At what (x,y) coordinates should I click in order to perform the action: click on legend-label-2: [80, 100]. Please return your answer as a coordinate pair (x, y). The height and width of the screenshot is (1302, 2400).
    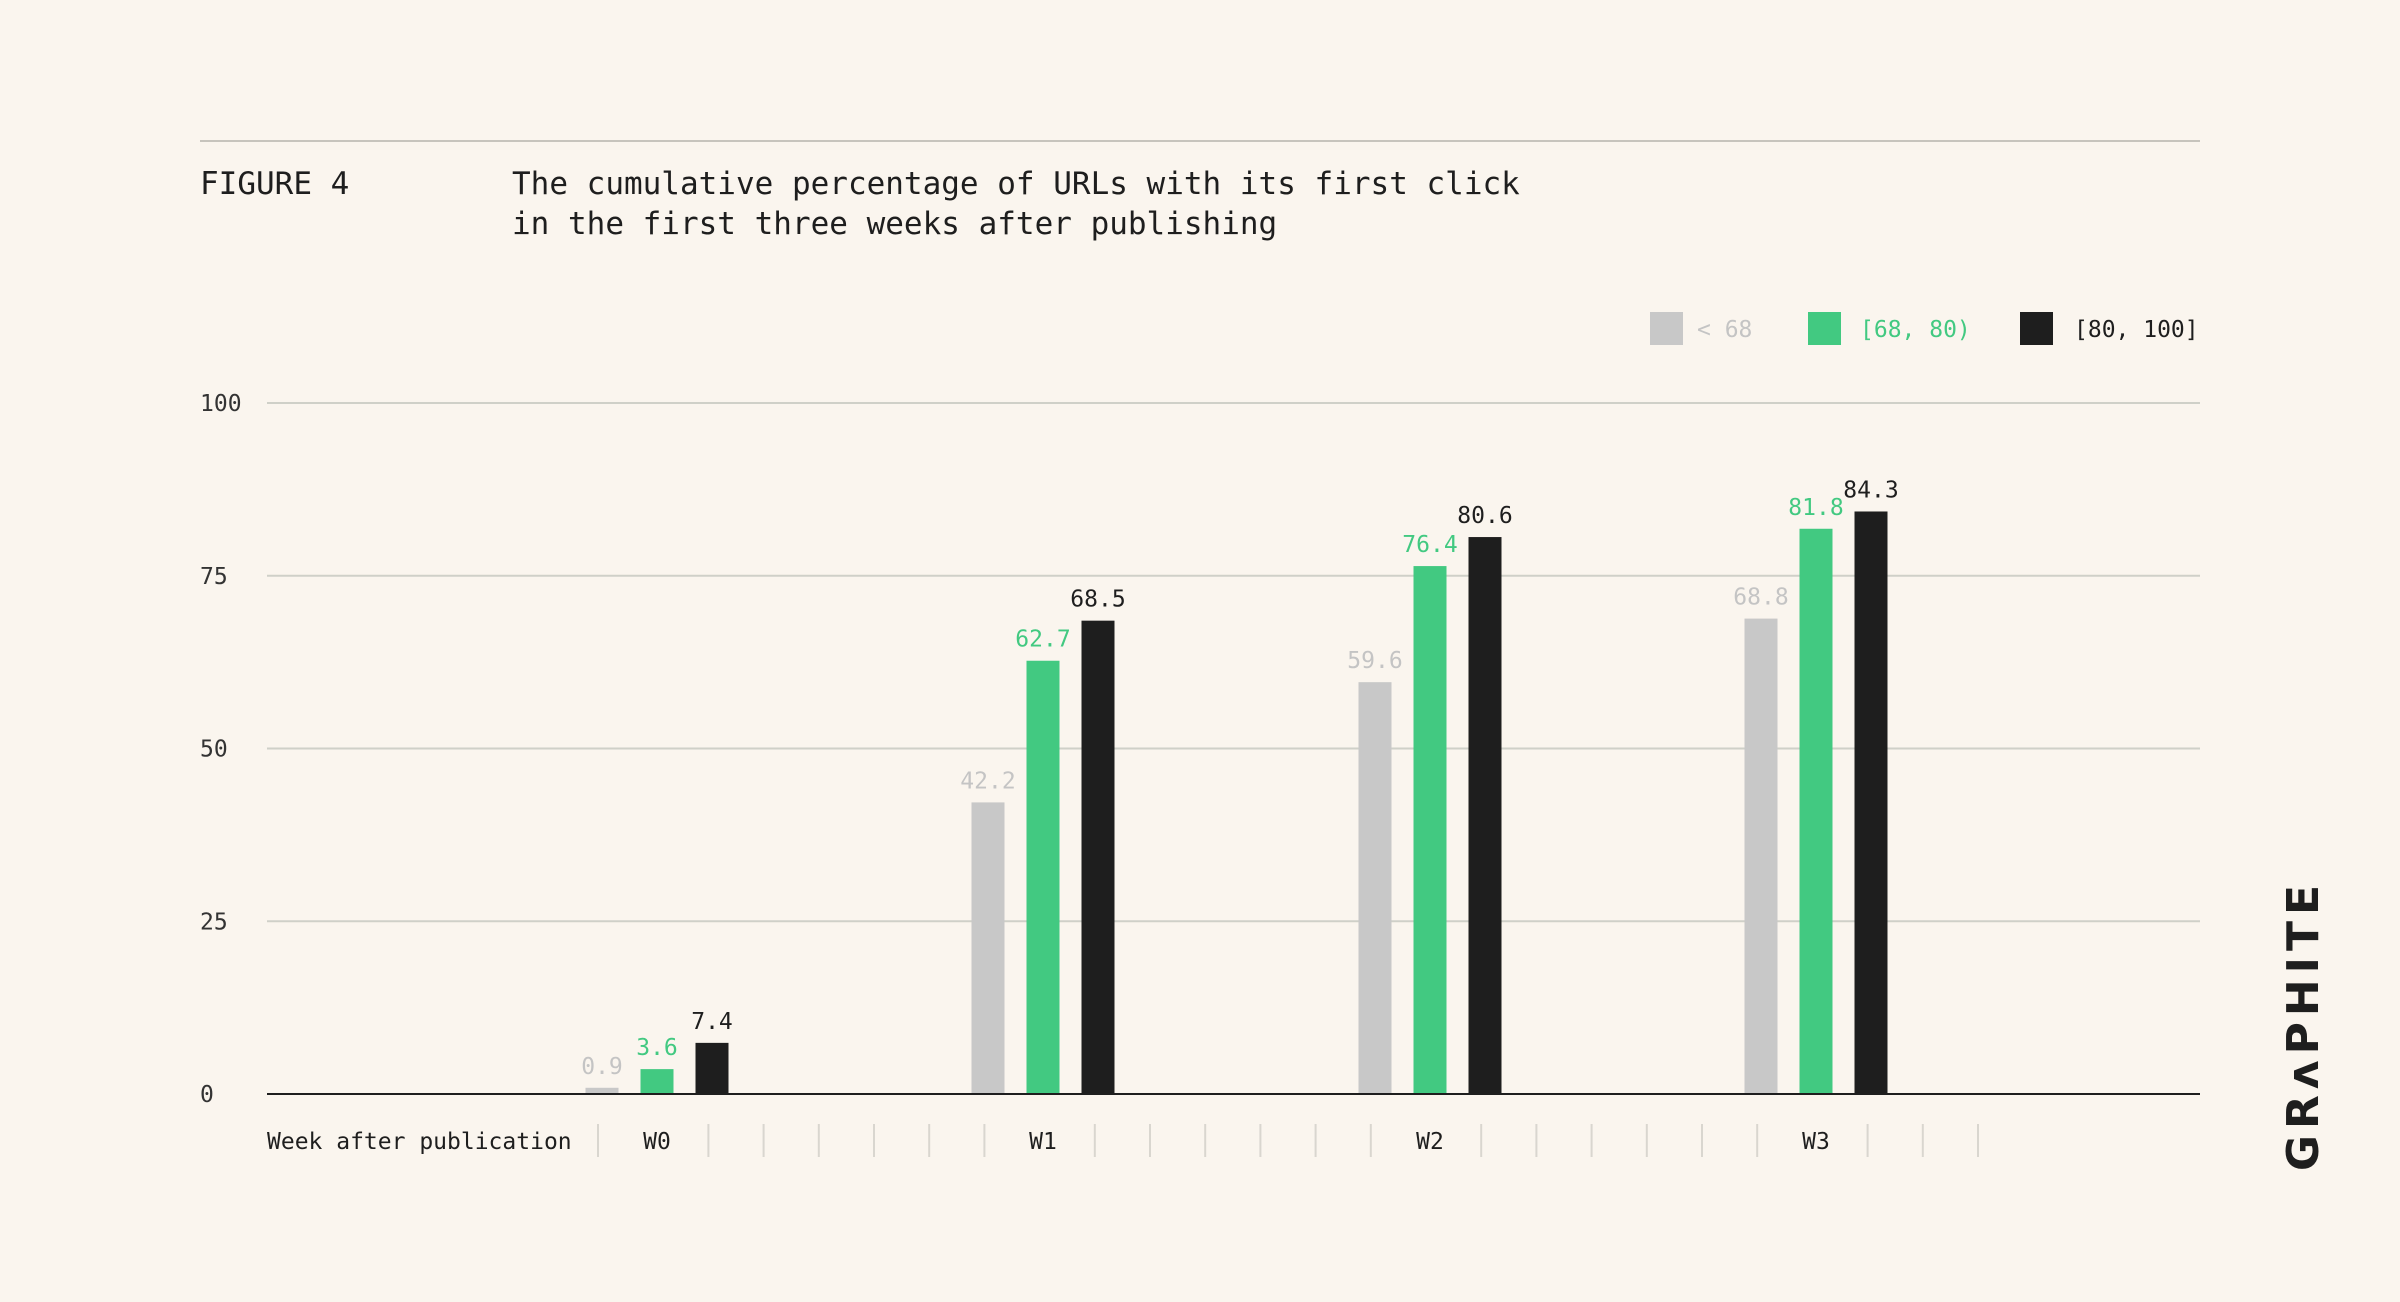
    Looking at the image, I should click on (2136, 330).